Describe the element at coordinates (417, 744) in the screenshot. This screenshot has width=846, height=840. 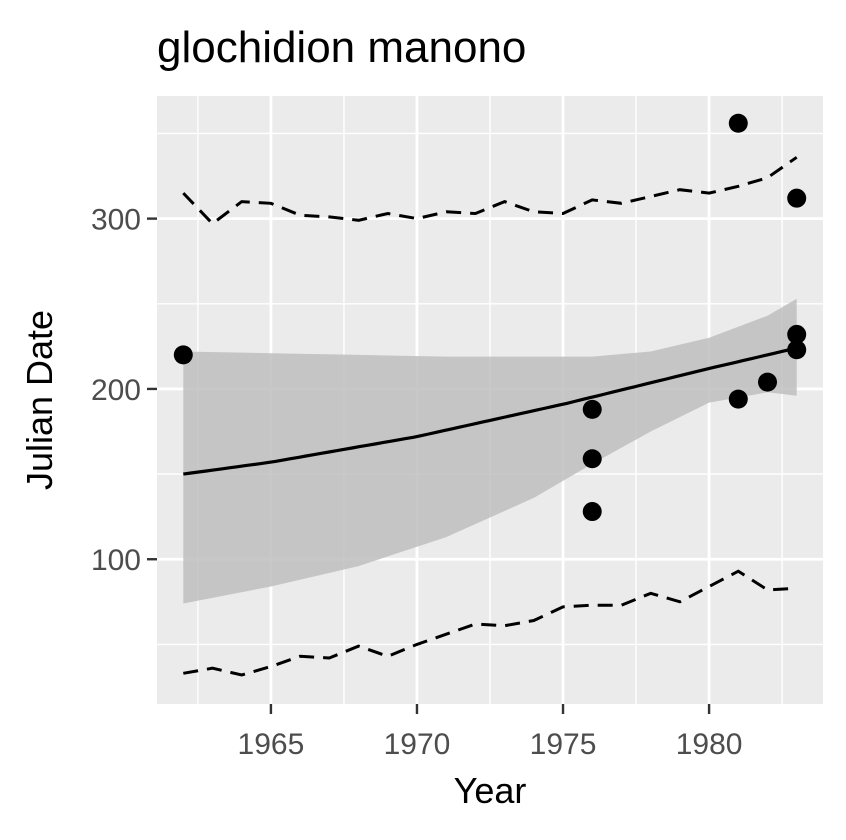
I see `x-tick-label: 1970` at that location.